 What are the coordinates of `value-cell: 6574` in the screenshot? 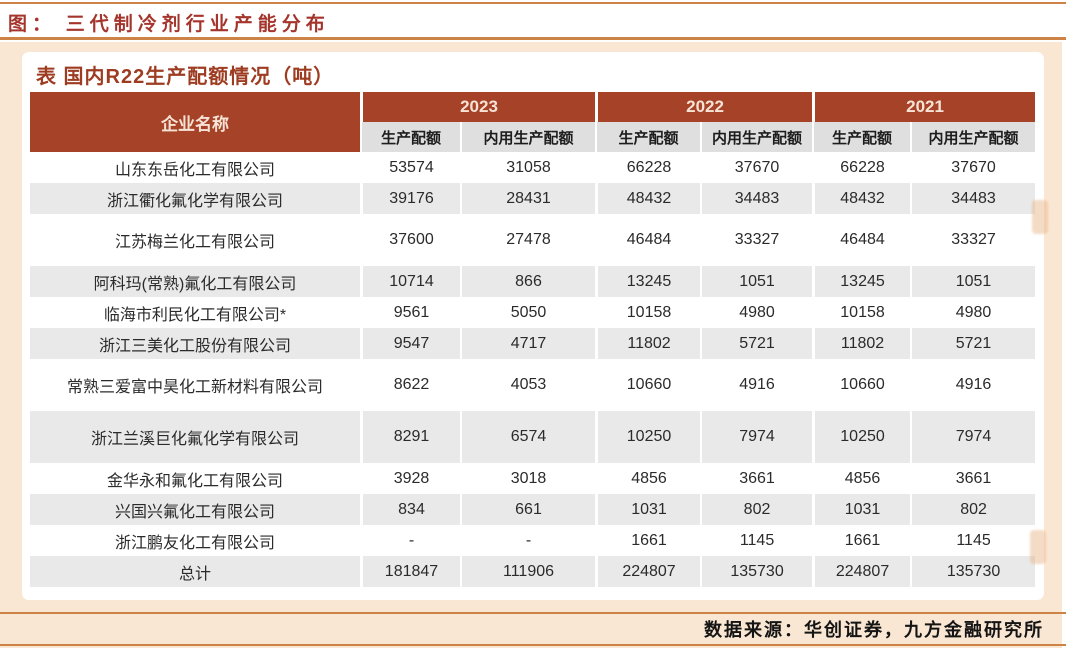 It's located at (527, 437).